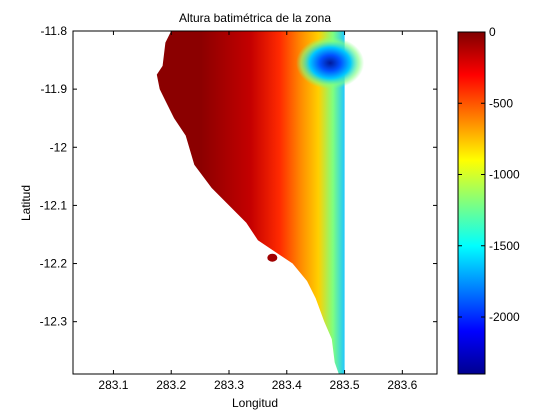 Image resolution: width=560 pixels, height=420 pixels. I want to click on colorbar-tick-label: -500, so click(501, 103).